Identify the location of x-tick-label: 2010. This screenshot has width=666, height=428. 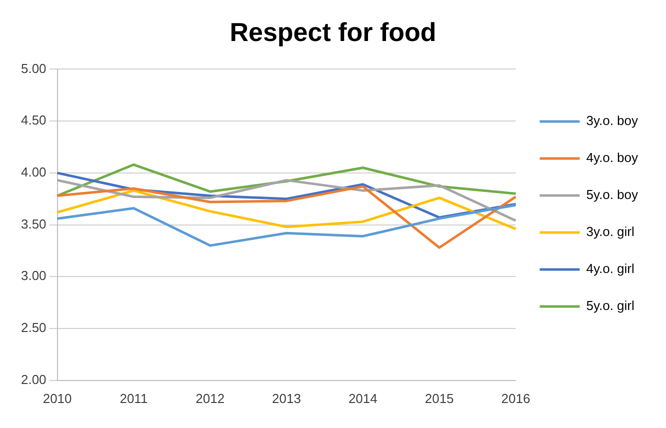
(57, 398).